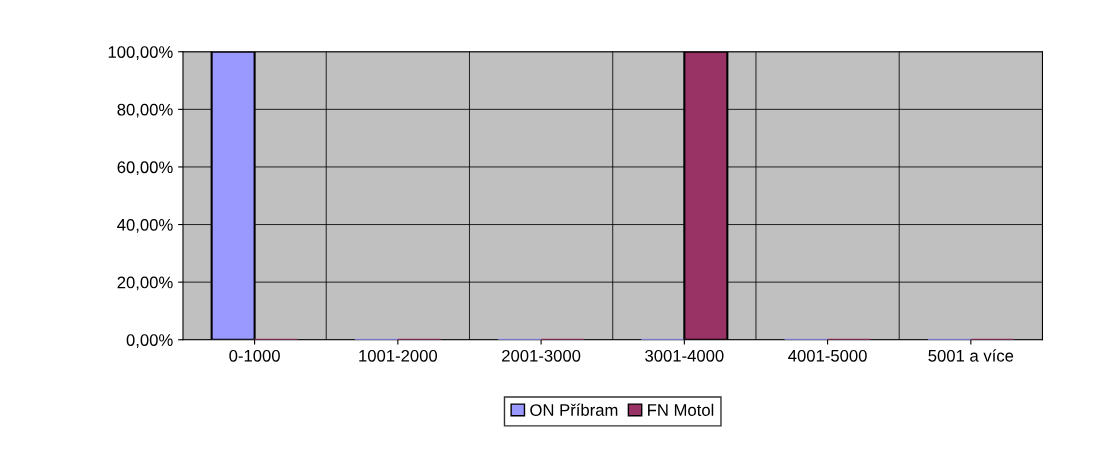 This screenshot has width=1109, height=450. Describe the element at coordinates (681, 409) in the screenshot. I see `legend-label: FN Motol` at that location.